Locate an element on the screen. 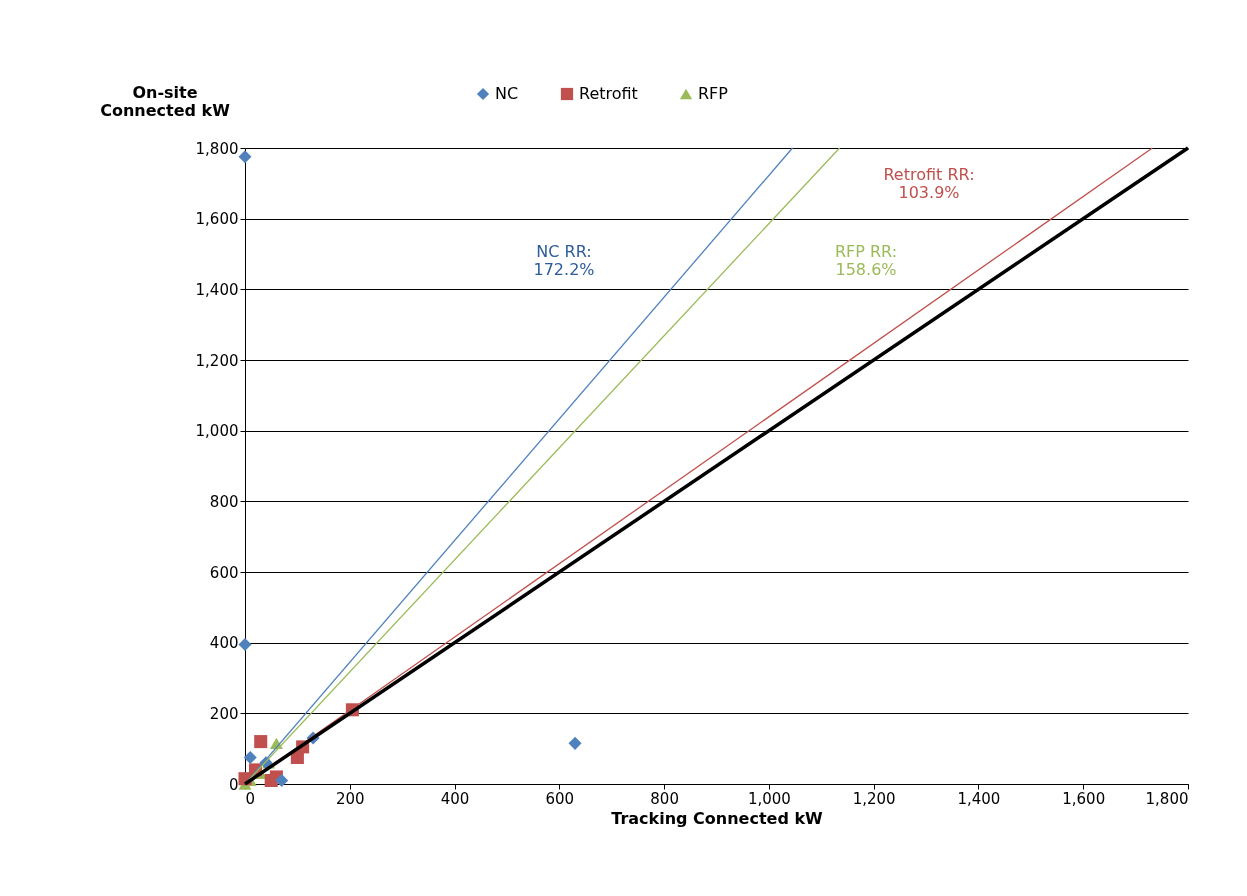 The height and width of the screenshot is (896, 1247). x-tick-label: 1,200 is located at coordinates (874, 798).